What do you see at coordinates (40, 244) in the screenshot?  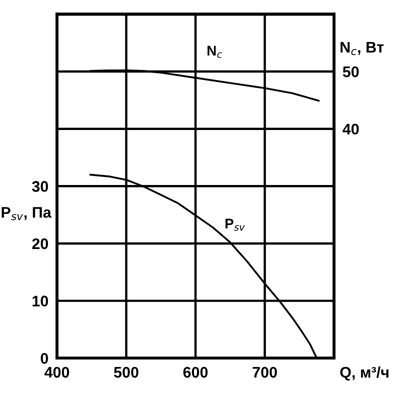 I see `y-tick-label: 20` at bounding box center [40, 244].